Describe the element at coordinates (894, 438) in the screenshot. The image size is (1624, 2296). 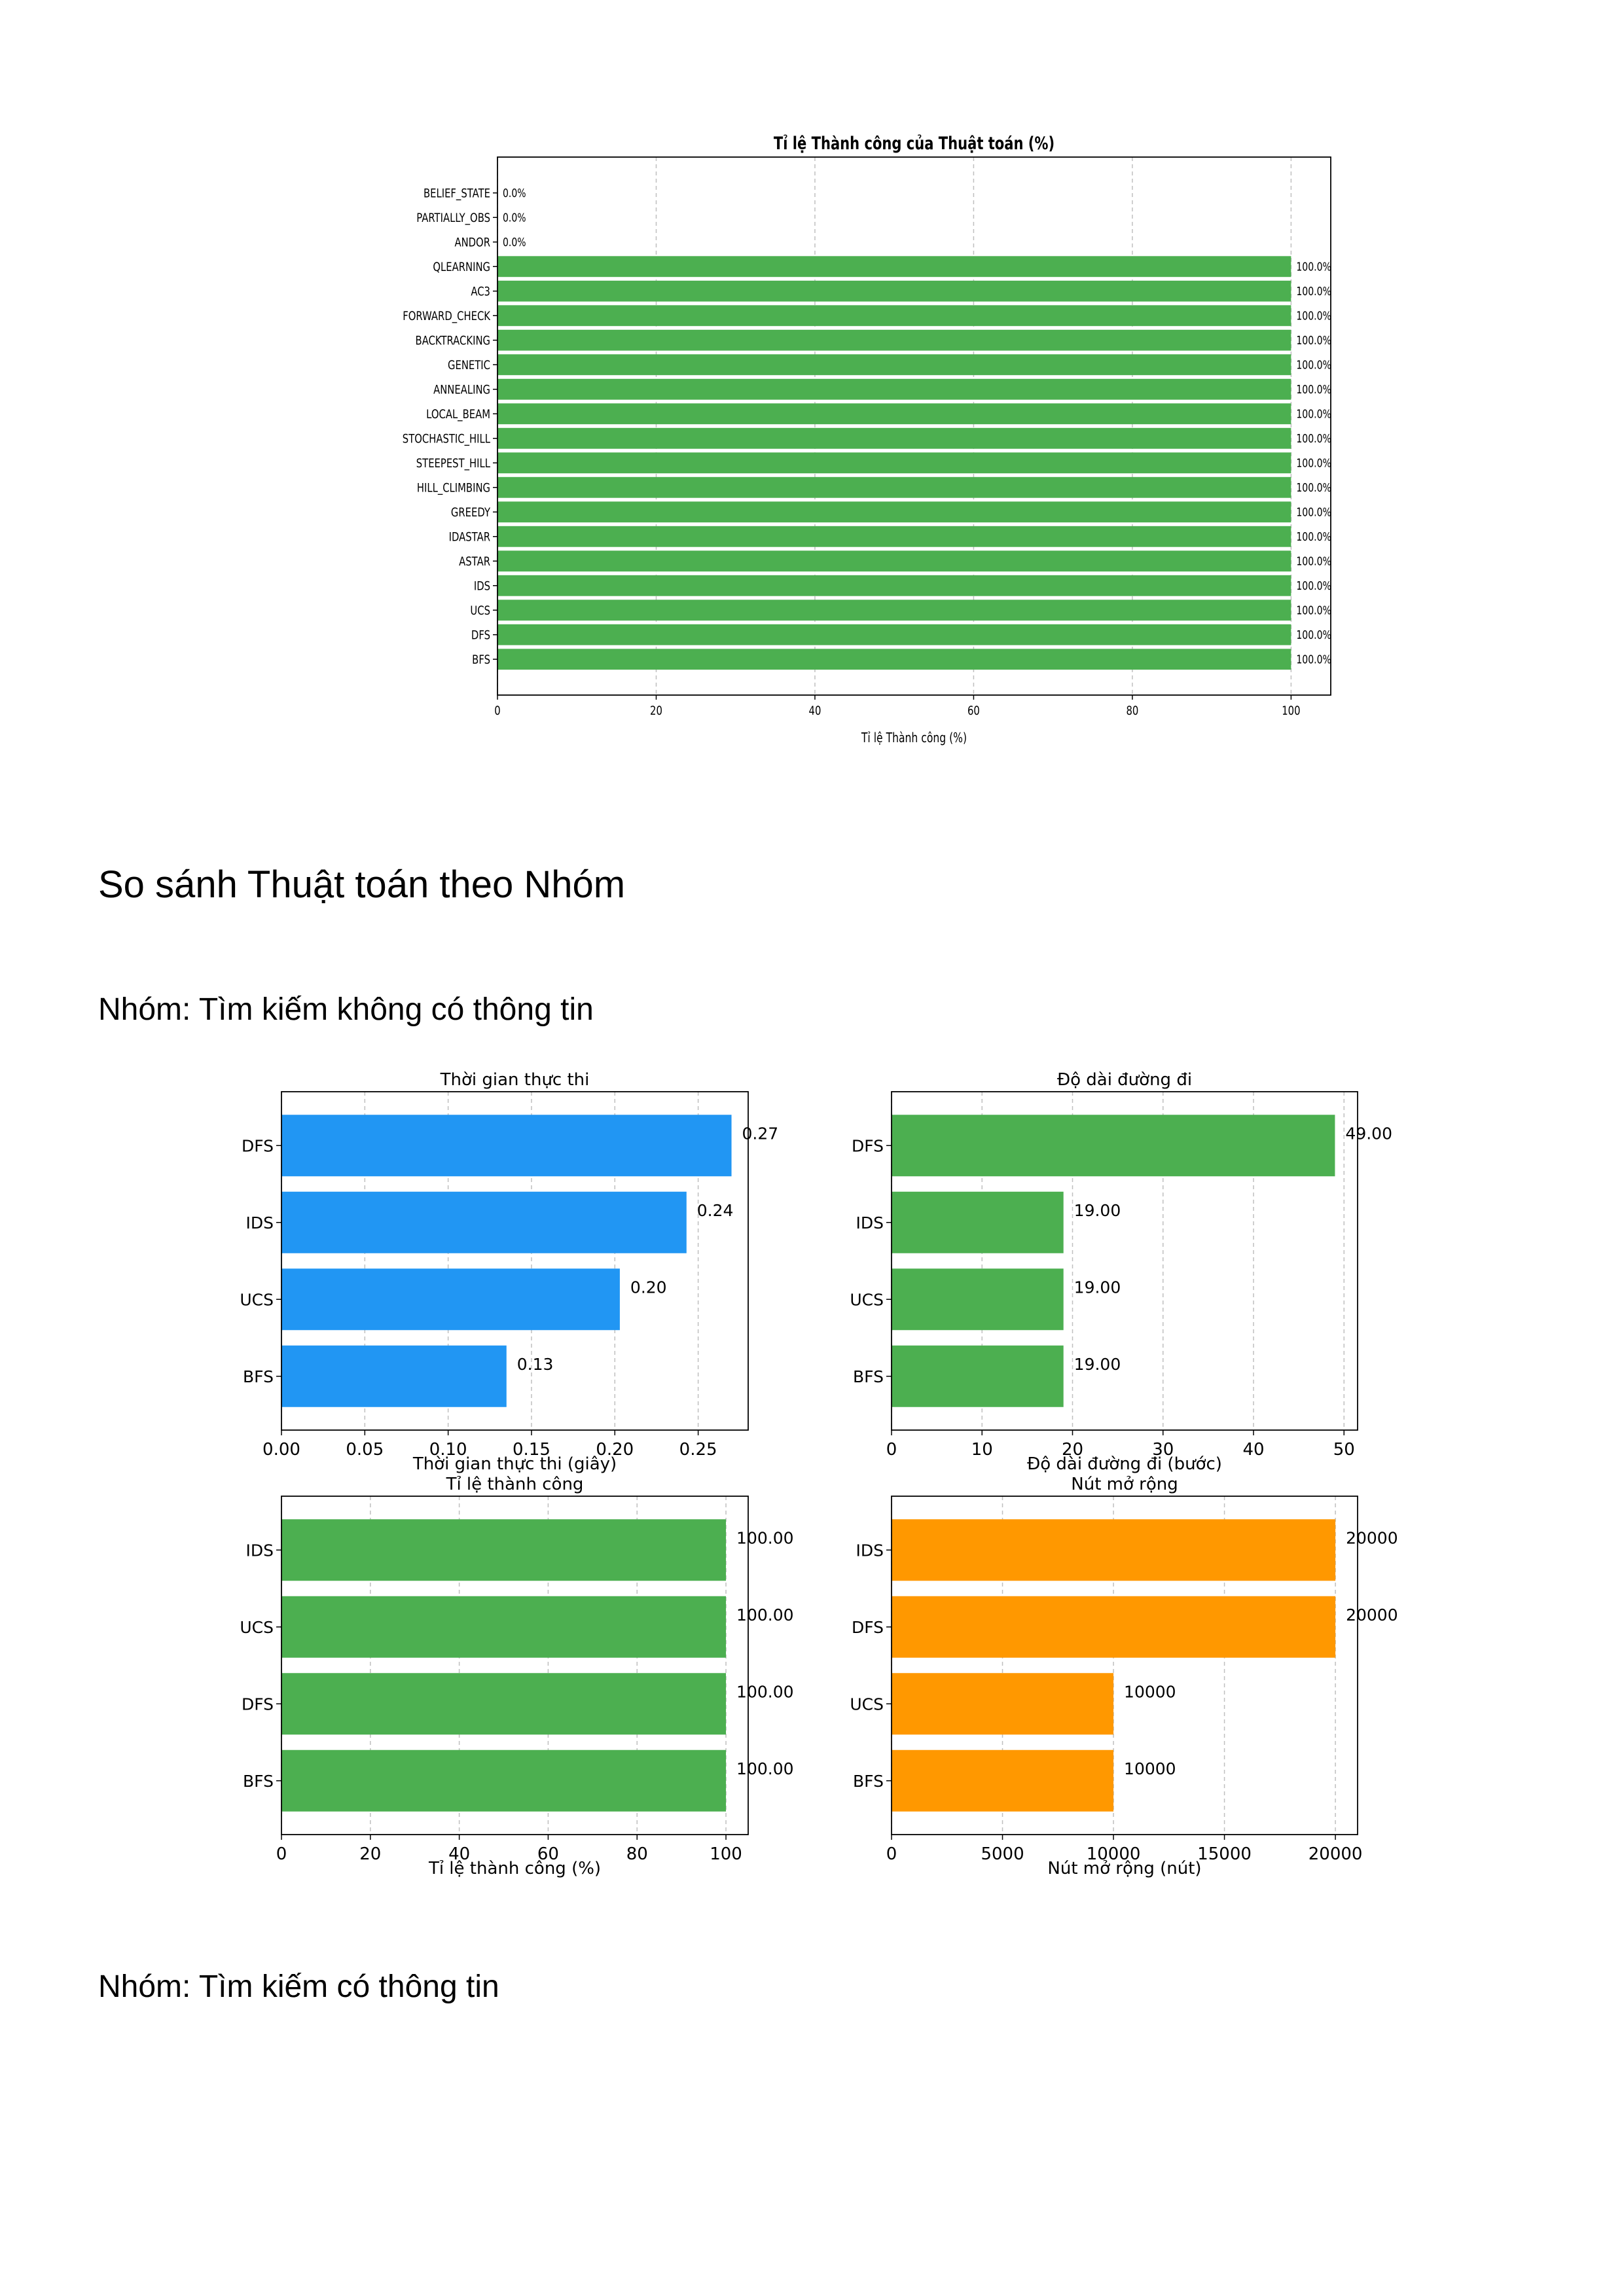
I see `bar-stochastic-hill` at that location.